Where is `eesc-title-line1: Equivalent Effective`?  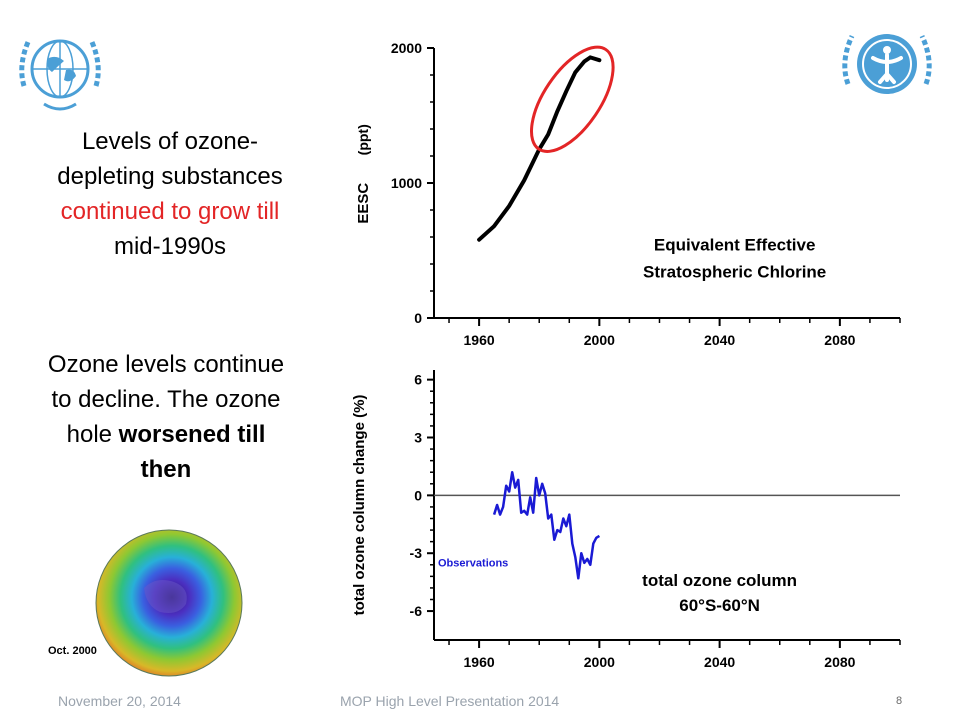 eesc-title-line1: Equivalent Effective is located at coordinates (735, 245).